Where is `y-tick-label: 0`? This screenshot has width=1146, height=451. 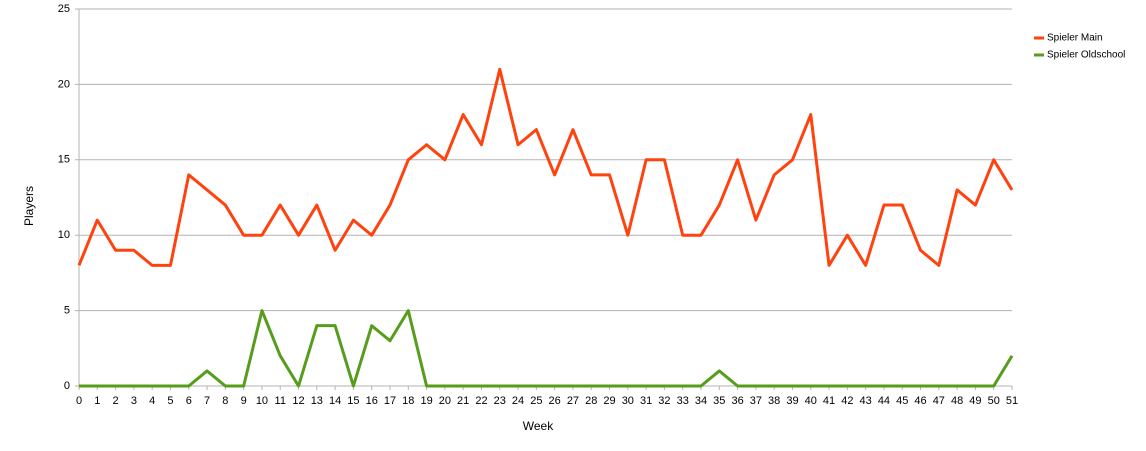 y-tick-label: 0 is located at coordinates (67, 386).